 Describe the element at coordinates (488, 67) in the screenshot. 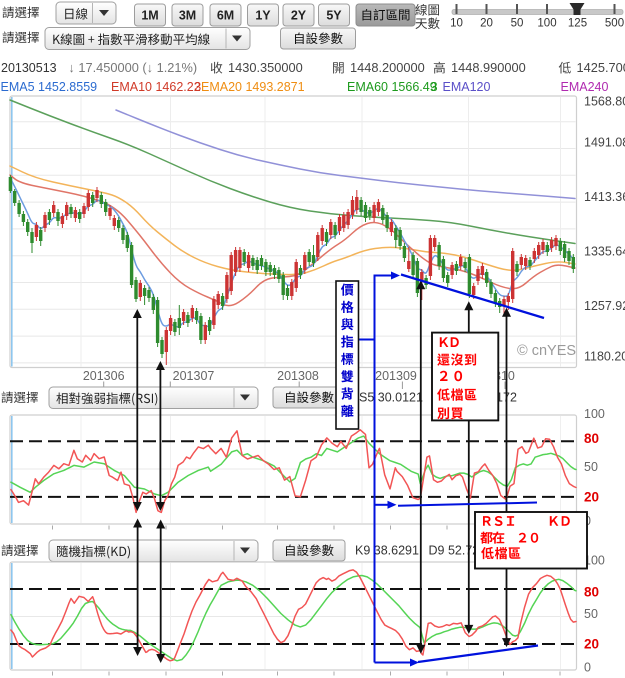

I see `svg-text: 1448.990000` at that location.